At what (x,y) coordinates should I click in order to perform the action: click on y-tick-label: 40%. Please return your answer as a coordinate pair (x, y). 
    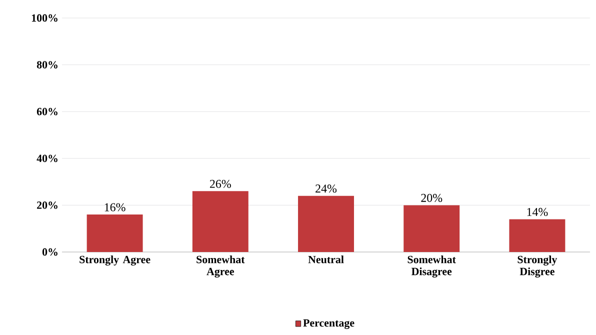
    Looking at the image, I should click on (47, 158).